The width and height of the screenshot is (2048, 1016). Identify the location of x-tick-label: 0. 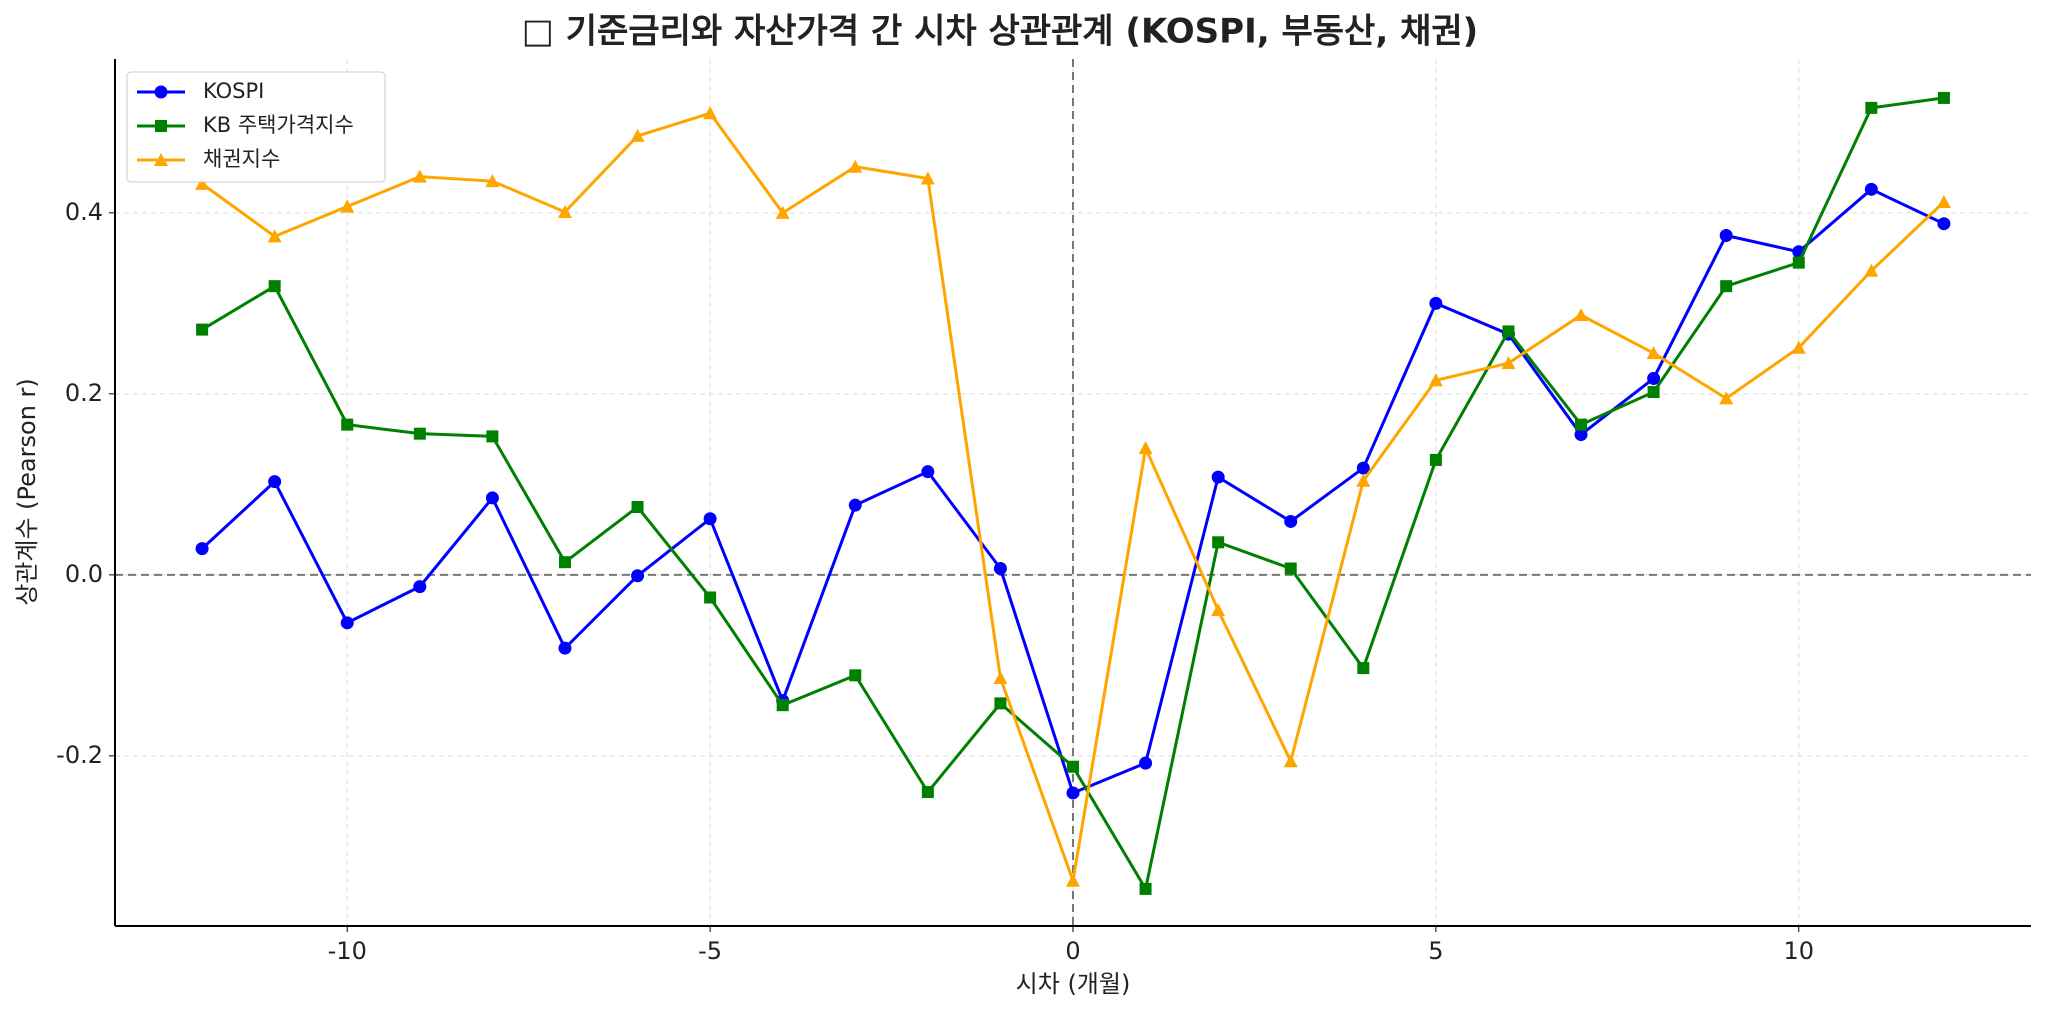
(1072, 951).